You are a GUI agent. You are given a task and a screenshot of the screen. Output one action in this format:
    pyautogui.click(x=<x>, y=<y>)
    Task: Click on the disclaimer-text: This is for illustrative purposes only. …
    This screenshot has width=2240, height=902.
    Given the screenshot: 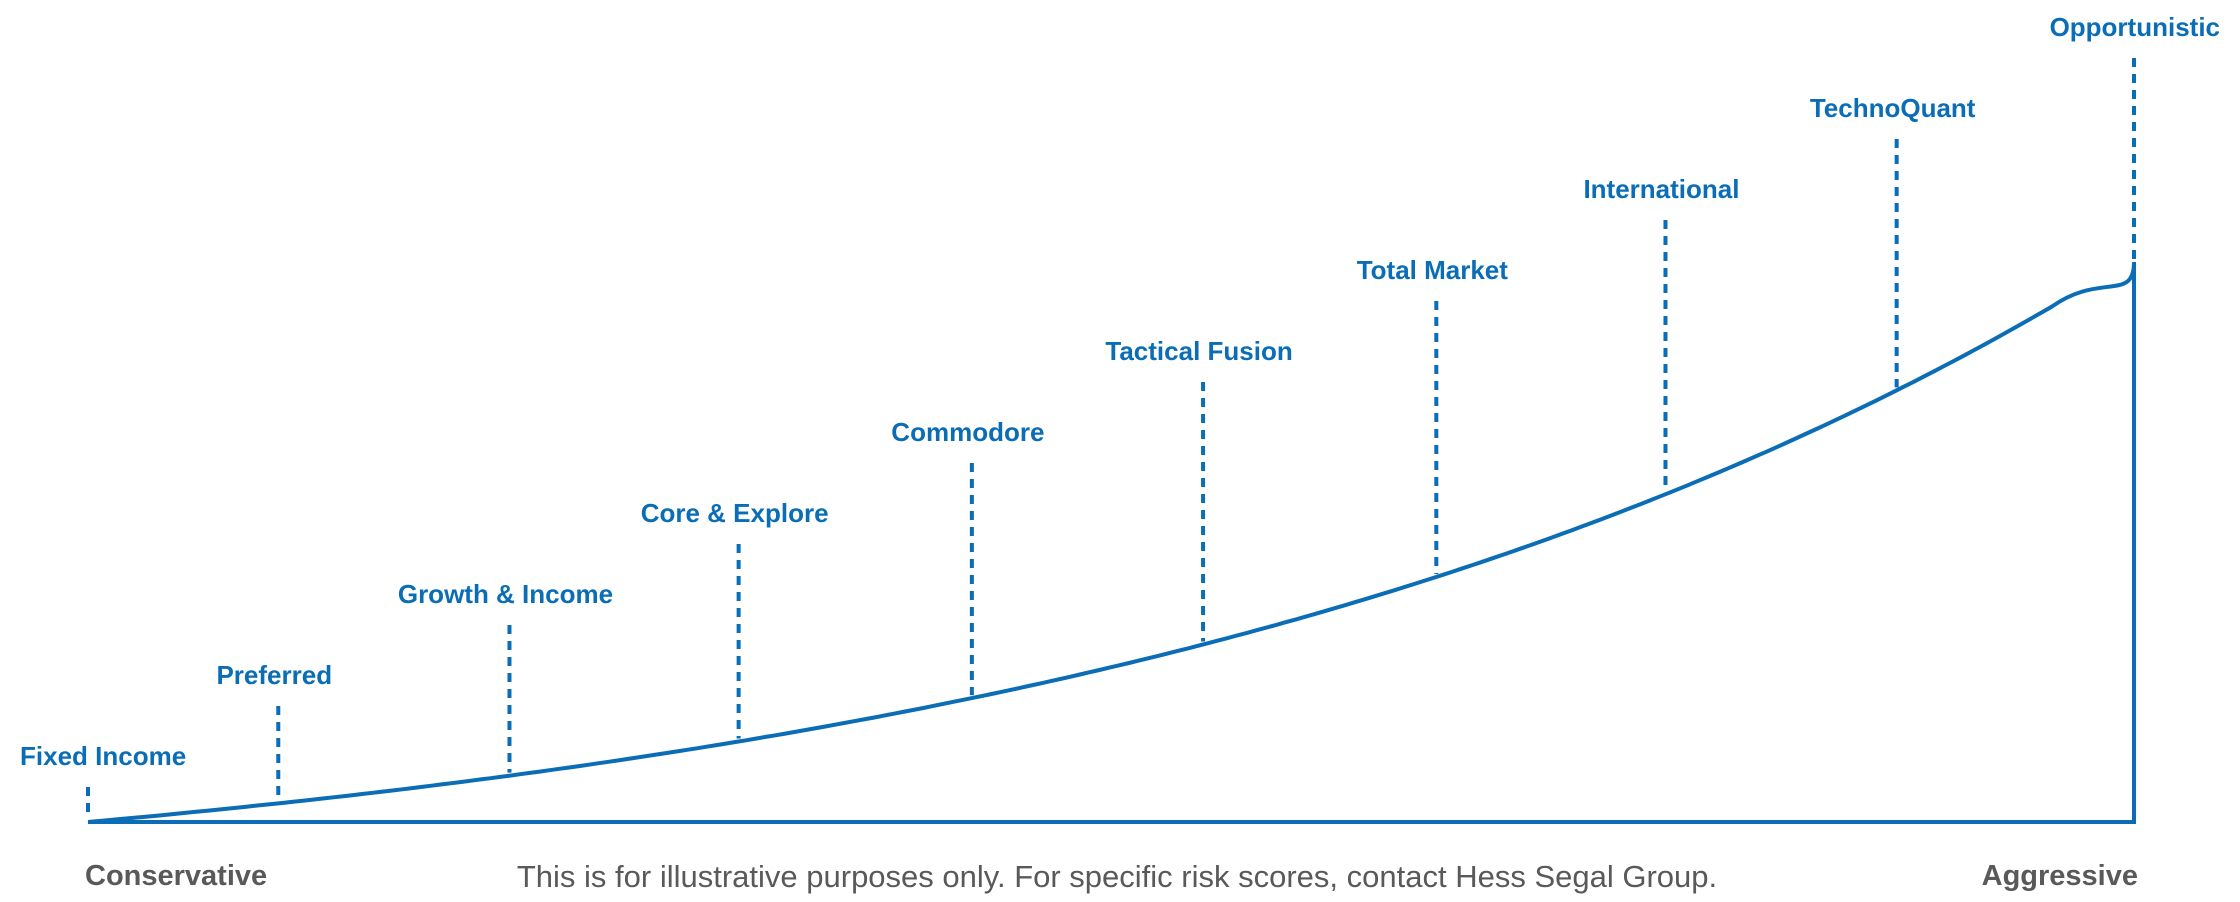 What is the action you would take?
    pyautogui.click(x=1117, y=876)
    